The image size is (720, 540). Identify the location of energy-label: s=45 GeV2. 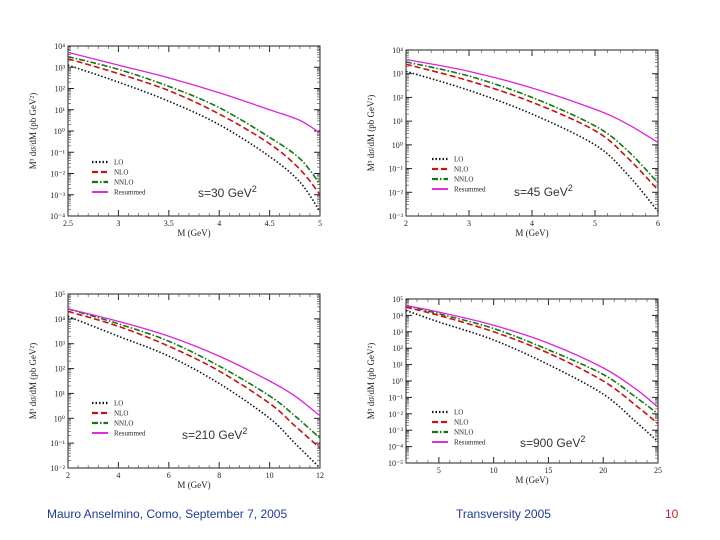
(543, 191).